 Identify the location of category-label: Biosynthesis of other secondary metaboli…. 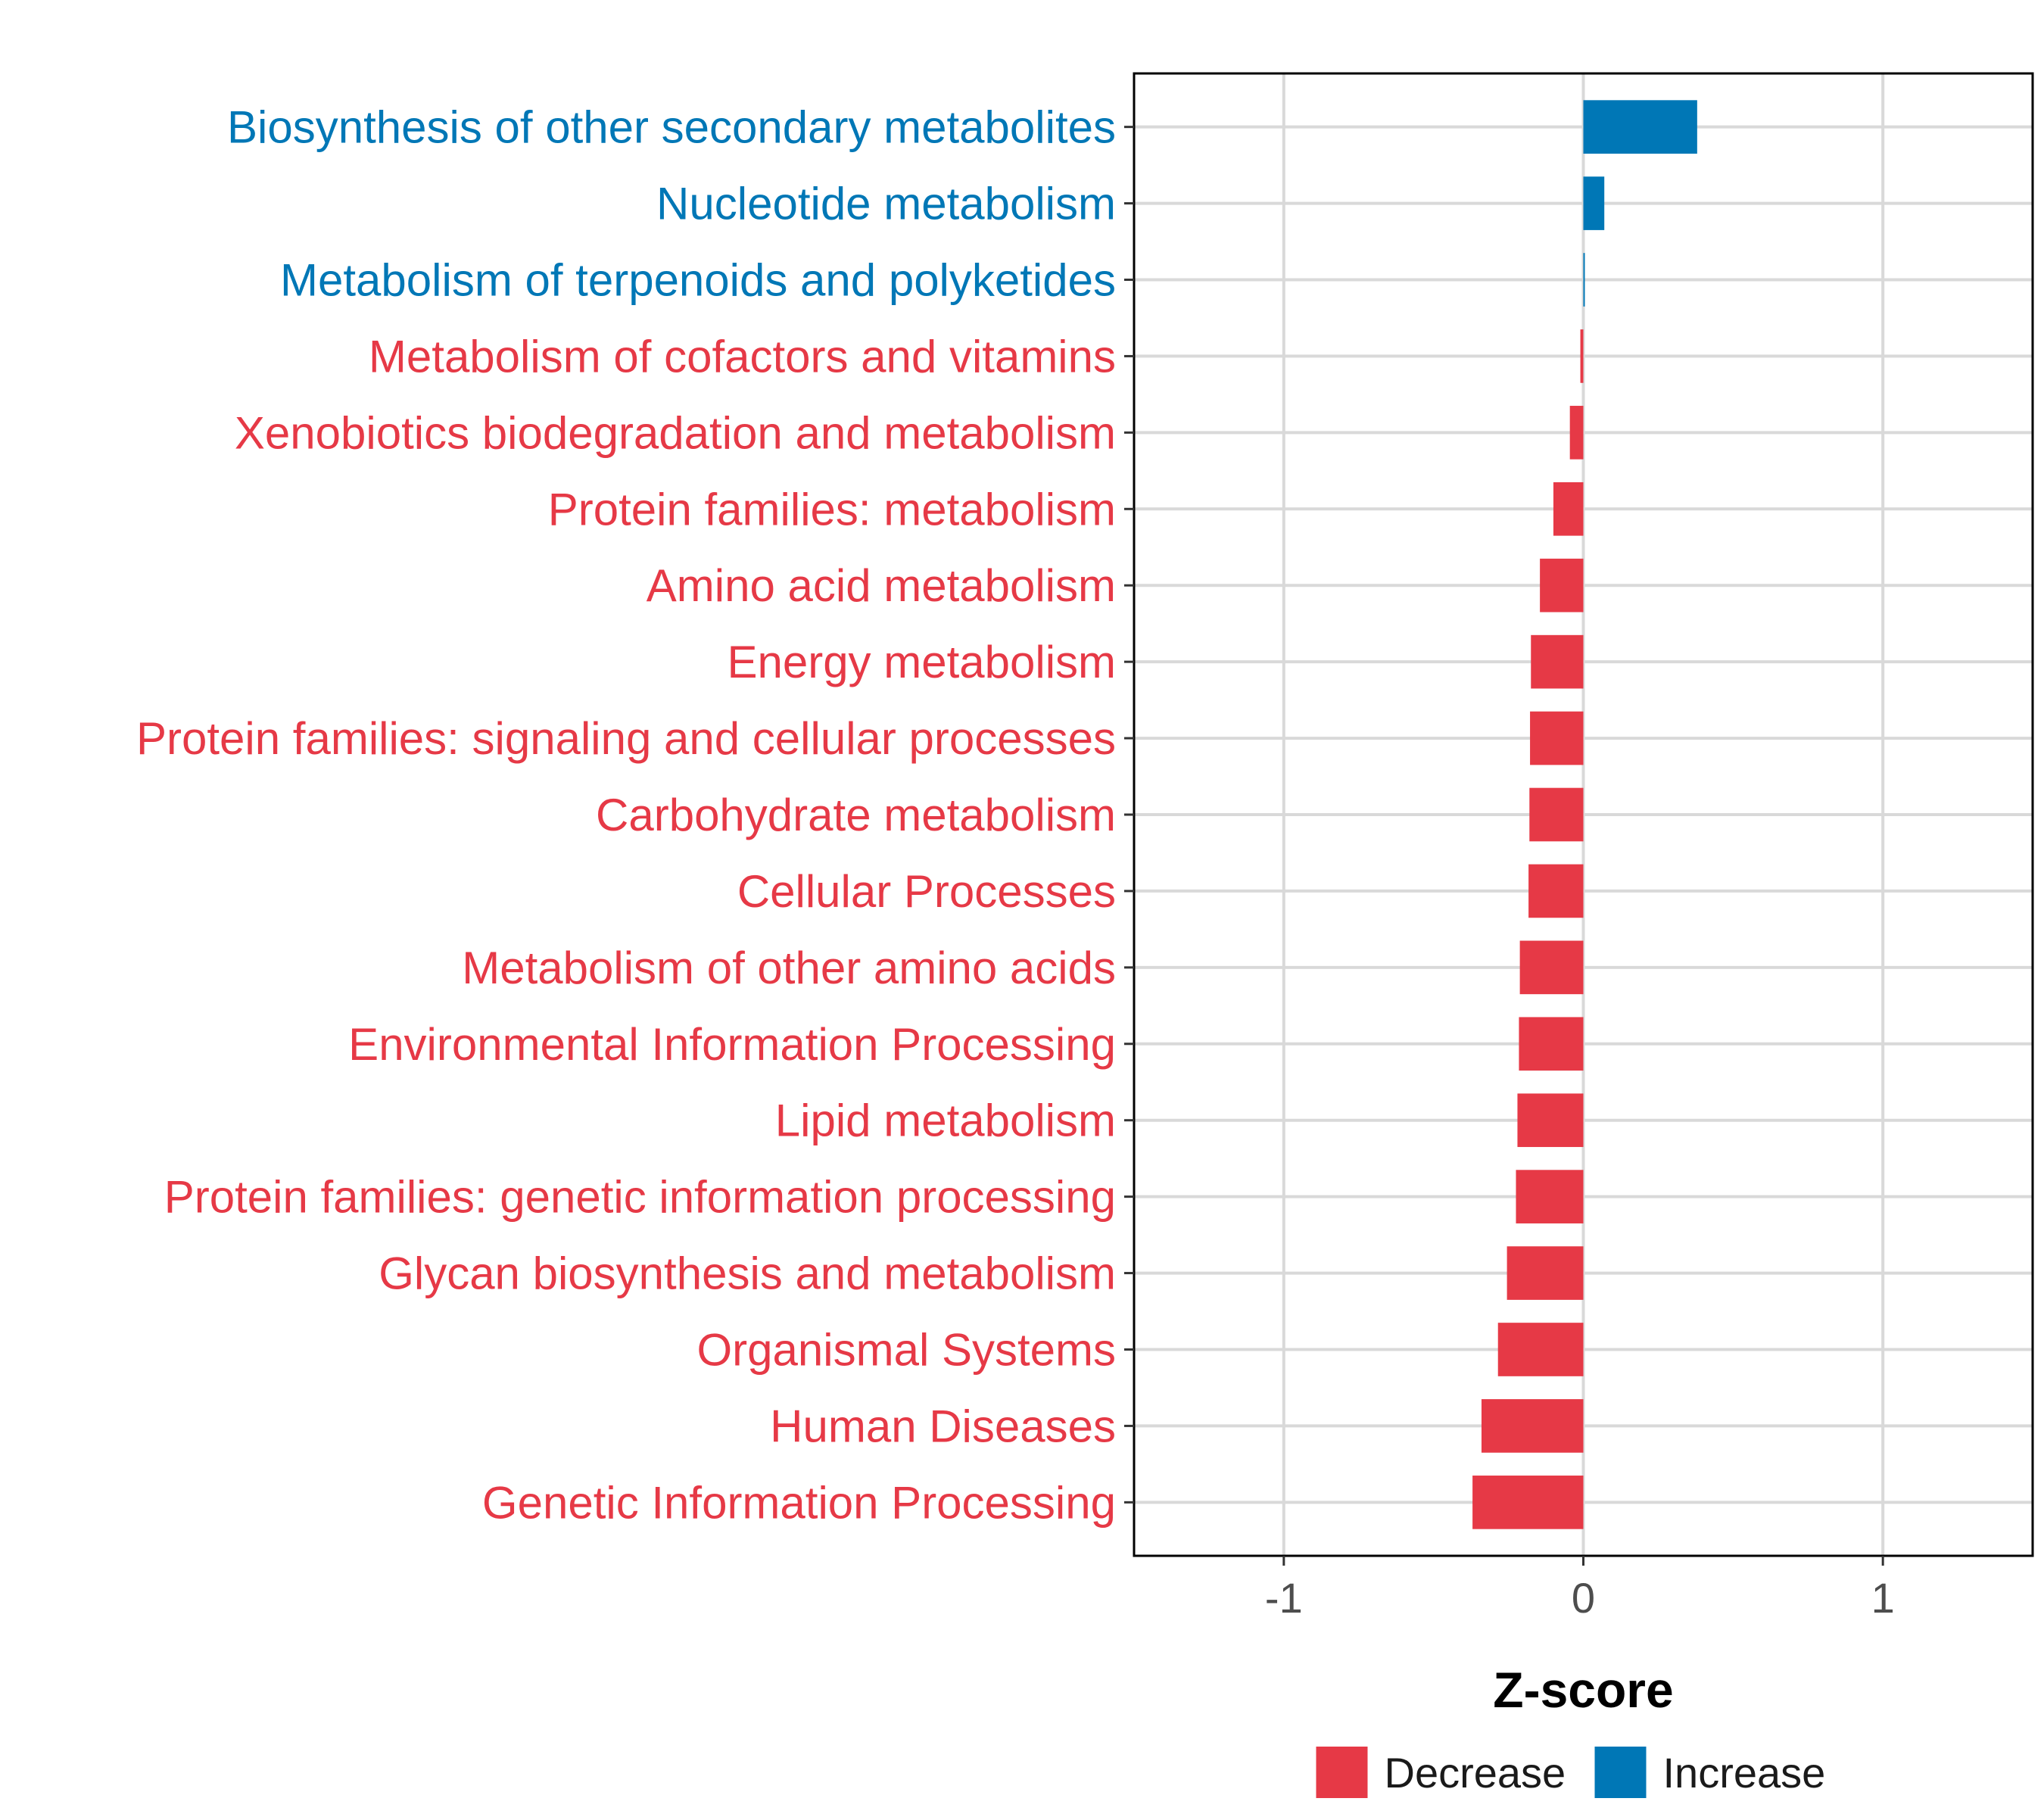
(671, 127).